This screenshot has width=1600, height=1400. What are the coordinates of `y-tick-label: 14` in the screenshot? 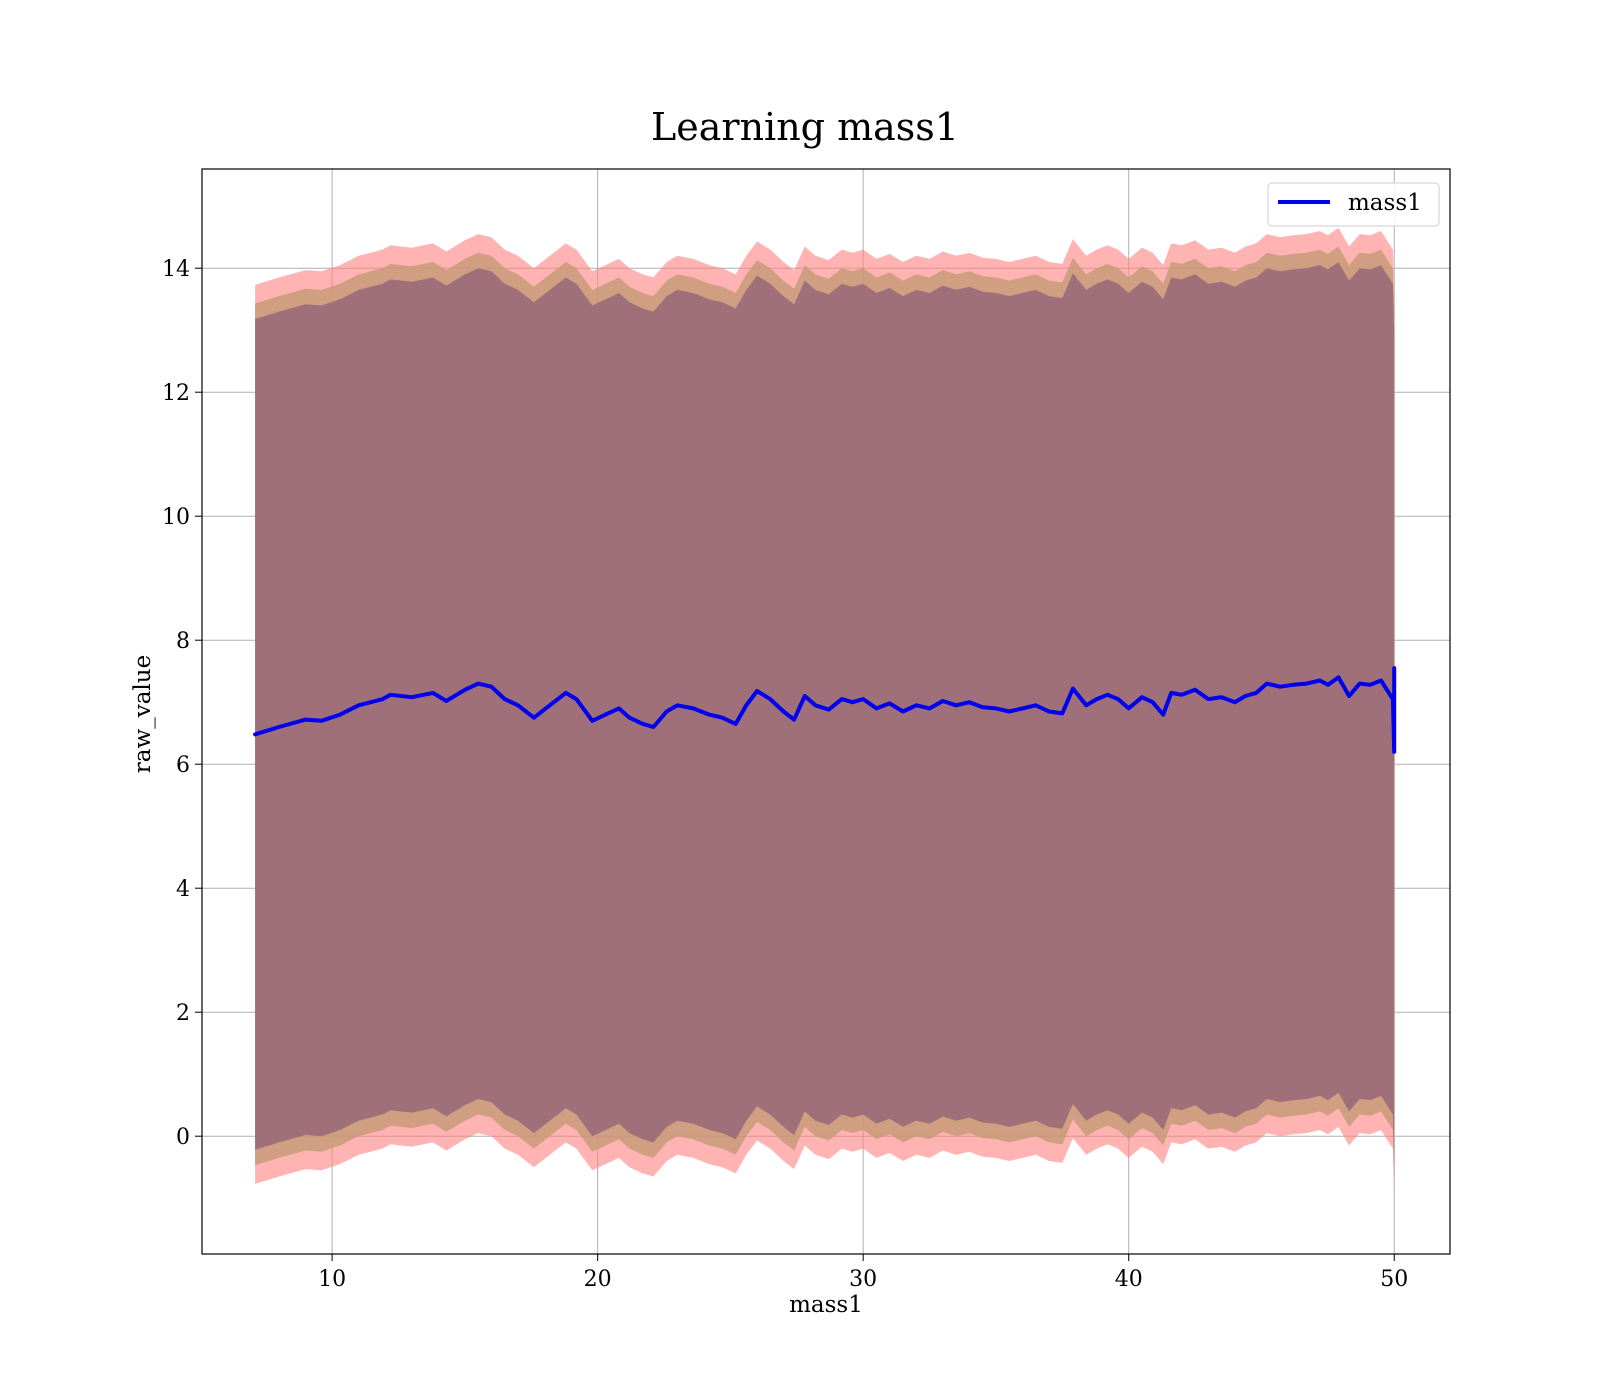 It's located at (176, 269).